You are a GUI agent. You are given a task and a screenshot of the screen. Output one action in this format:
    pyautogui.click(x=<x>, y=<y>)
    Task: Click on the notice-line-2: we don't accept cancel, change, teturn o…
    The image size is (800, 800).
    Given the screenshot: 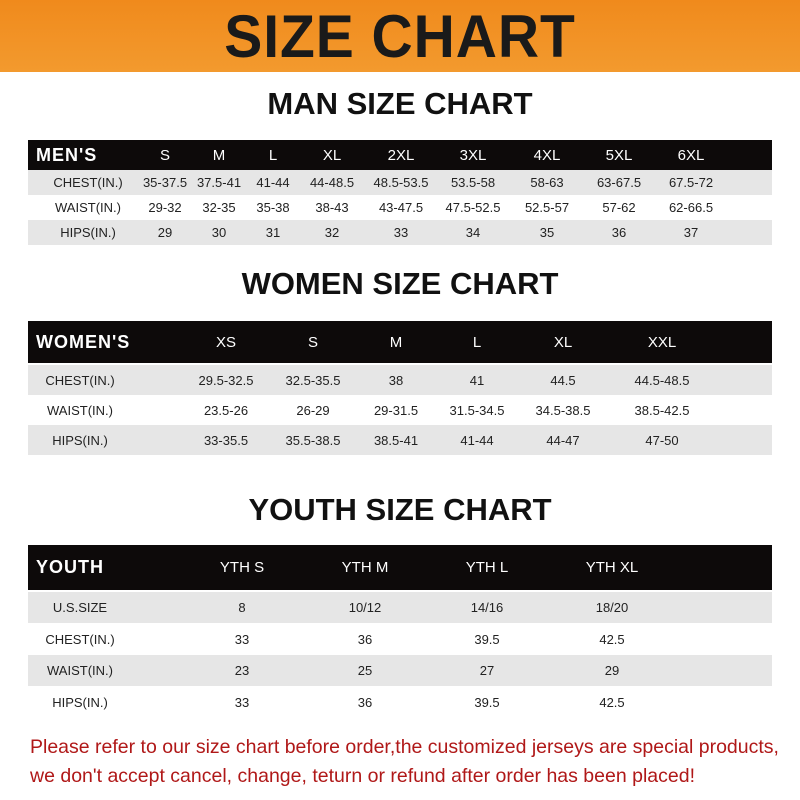 What is the action you would take?
    pyautogui.click(x=362, y=776)
    